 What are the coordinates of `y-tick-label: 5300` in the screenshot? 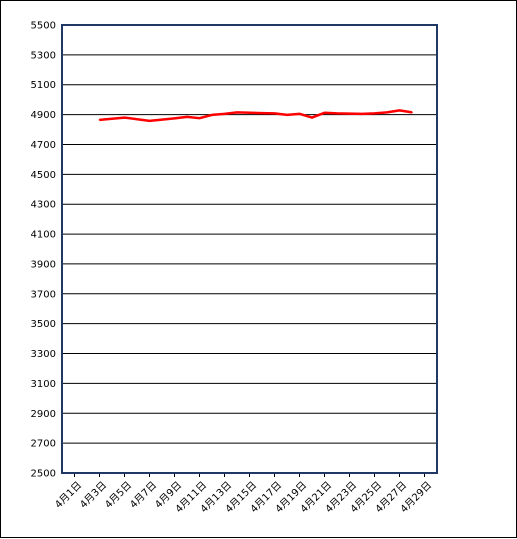 It's located at (43, 55).